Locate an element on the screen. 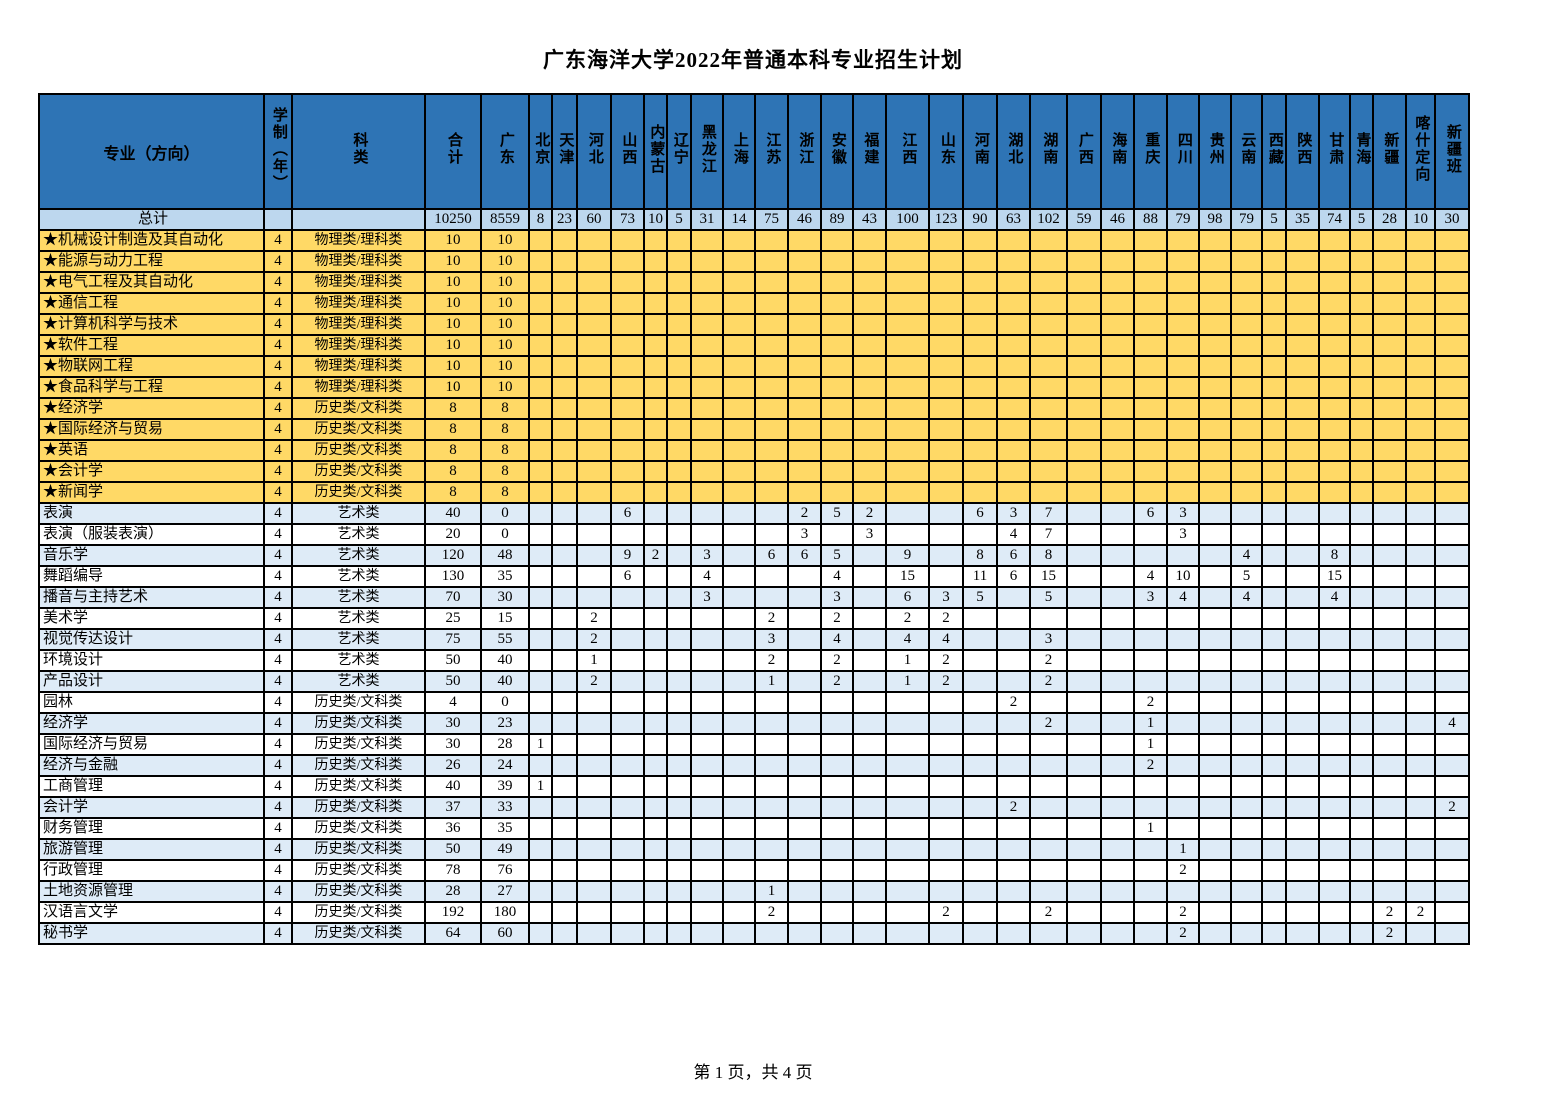 The width and height of the screenshot is (1559, 1102). total-value-12: 89 is located at coordinates (837, 219).